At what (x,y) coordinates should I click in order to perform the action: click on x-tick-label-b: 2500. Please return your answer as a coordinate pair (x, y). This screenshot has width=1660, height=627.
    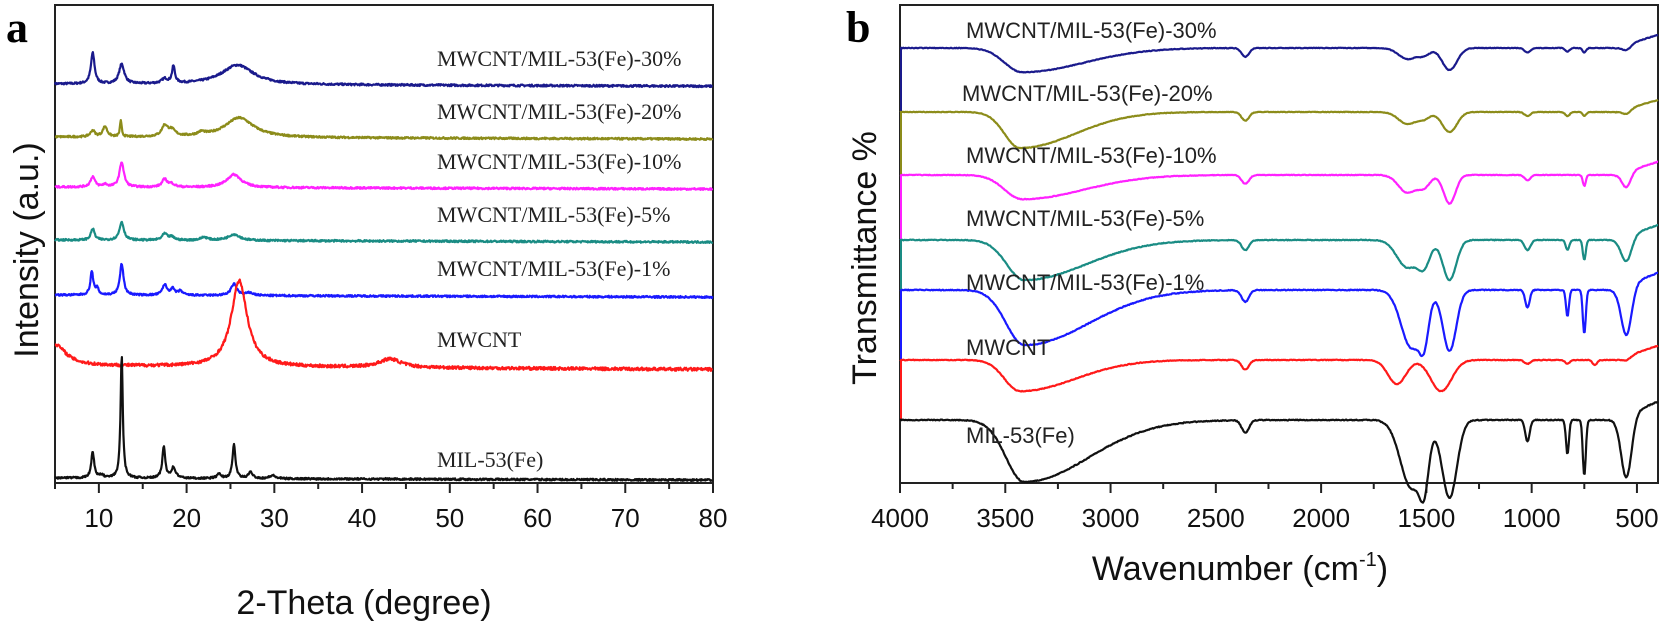
    Looking at the image, I should click on (1216, 518).